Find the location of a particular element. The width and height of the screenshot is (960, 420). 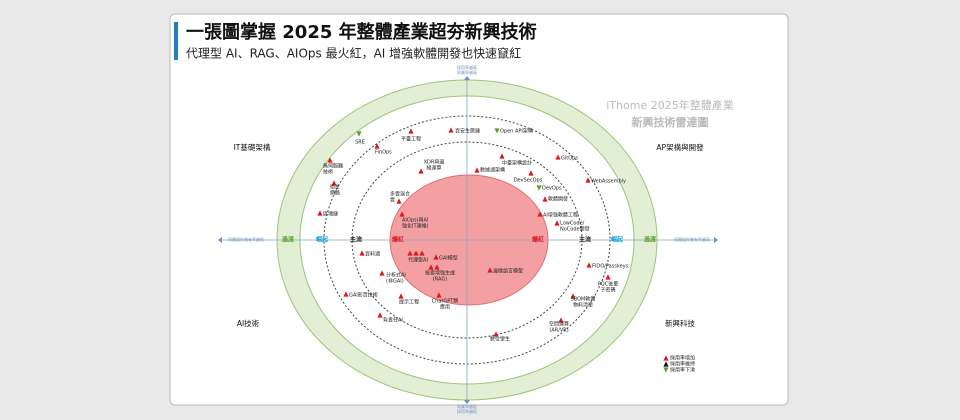

tech-label: 區塊鏈 is located at coordinates (330, 214).